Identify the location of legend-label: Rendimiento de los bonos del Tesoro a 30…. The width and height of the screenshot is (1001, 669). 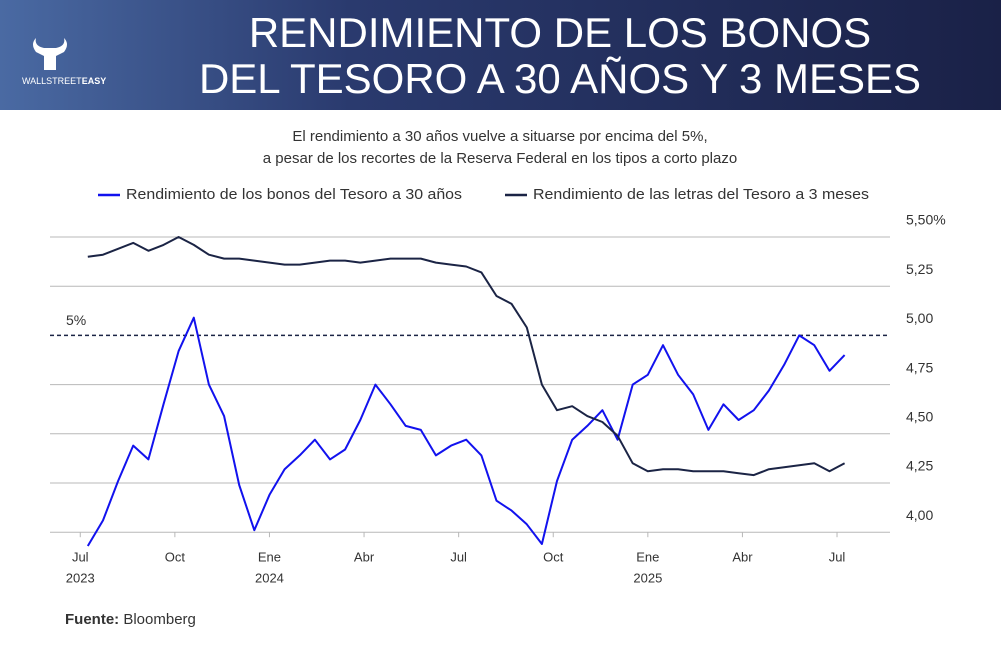
(294, 194).